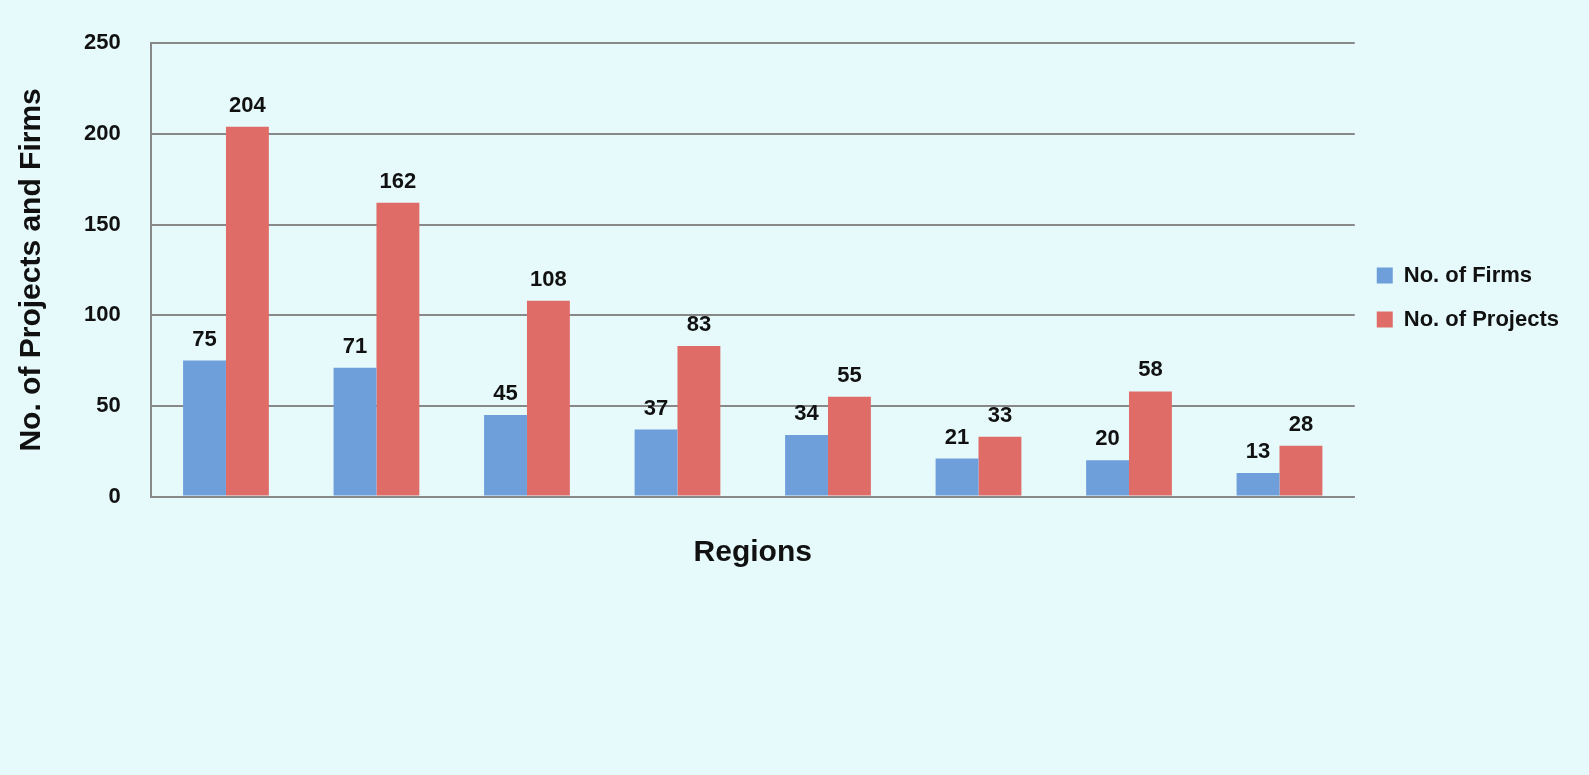 The width and height of the screenshot is (1589, 775). I want to click on y-tick-label: 150, so click(102, 223).